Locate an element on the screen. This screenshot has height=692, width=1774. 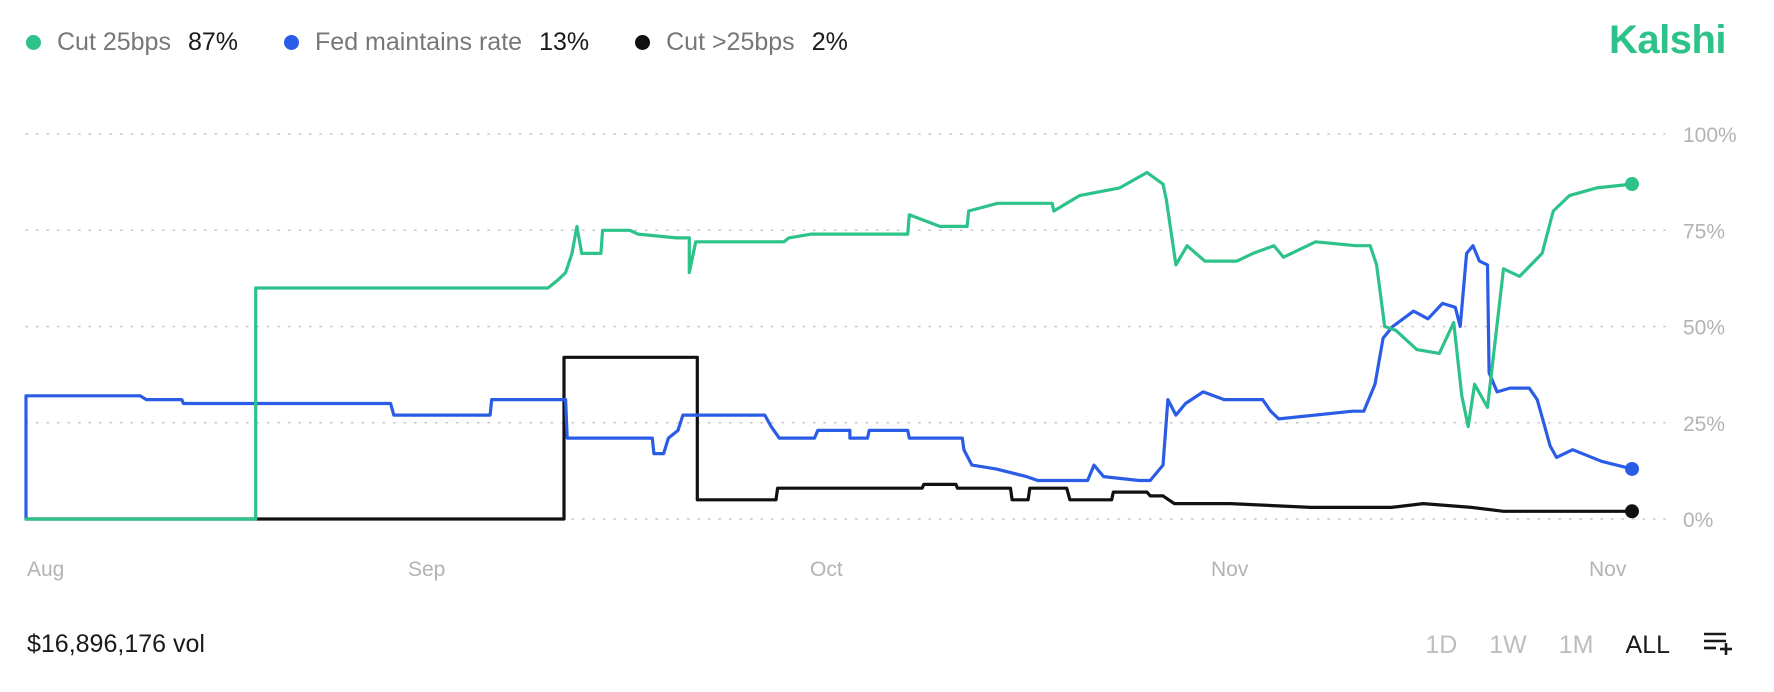
range-button-all: ALL is located at coordinates (1647, 645).